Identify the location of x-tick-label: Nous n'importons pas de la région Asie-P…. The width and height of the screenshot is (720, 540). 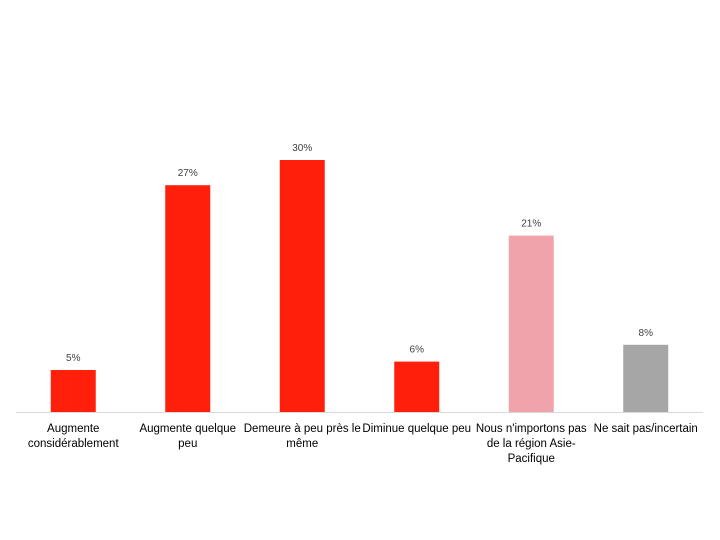
(531, 444).